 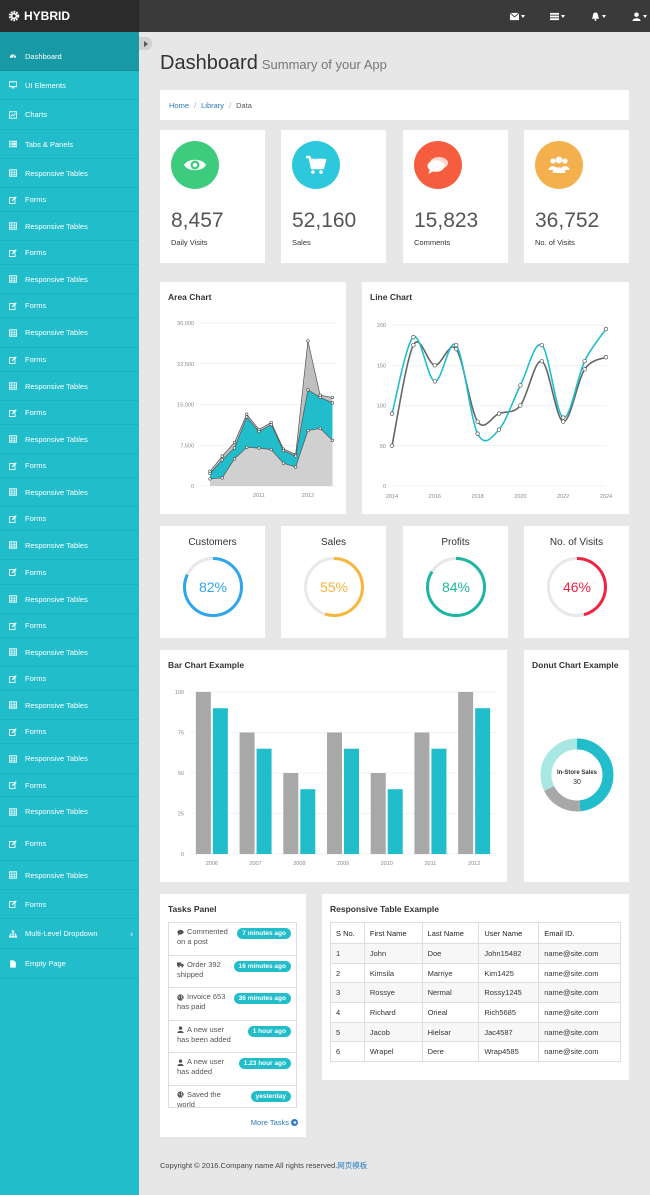 I want to click on task-text: Order 392 shipped, so click(x=199, y=969).